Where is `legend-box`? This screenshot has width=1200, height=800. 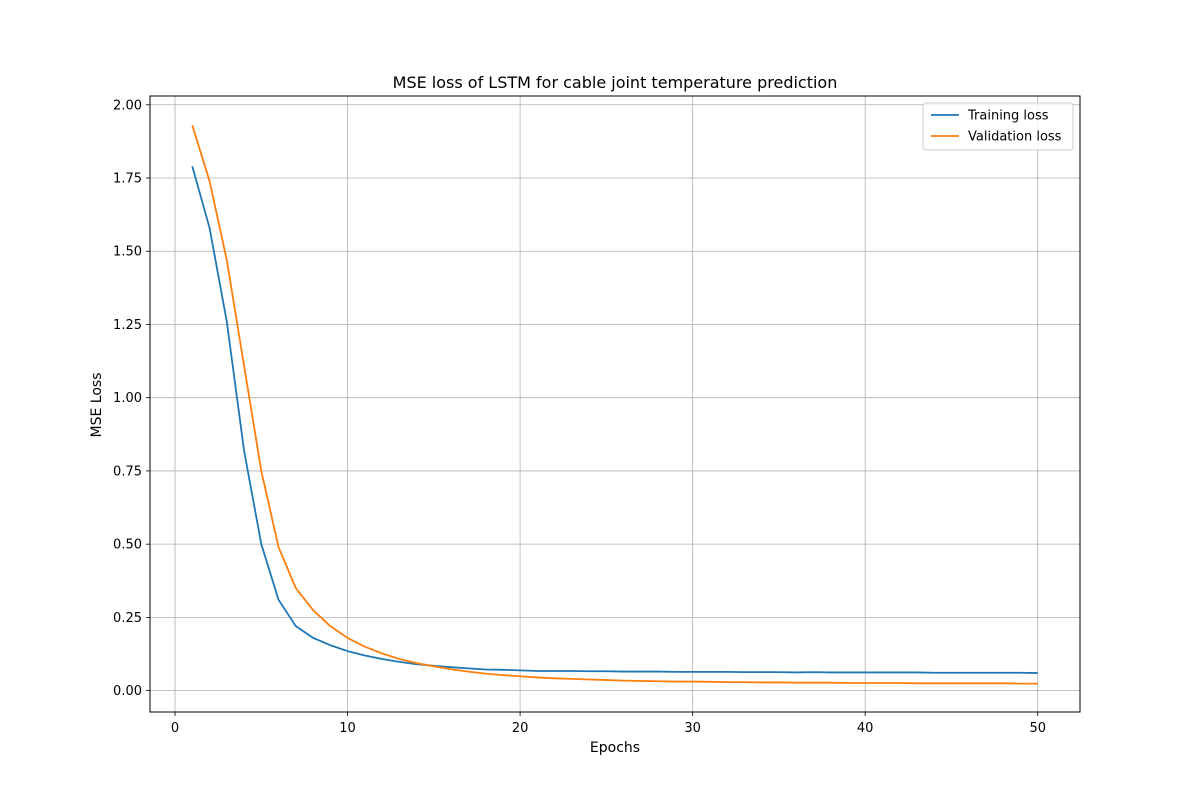 legend-box is located at coordinates (998, 126).